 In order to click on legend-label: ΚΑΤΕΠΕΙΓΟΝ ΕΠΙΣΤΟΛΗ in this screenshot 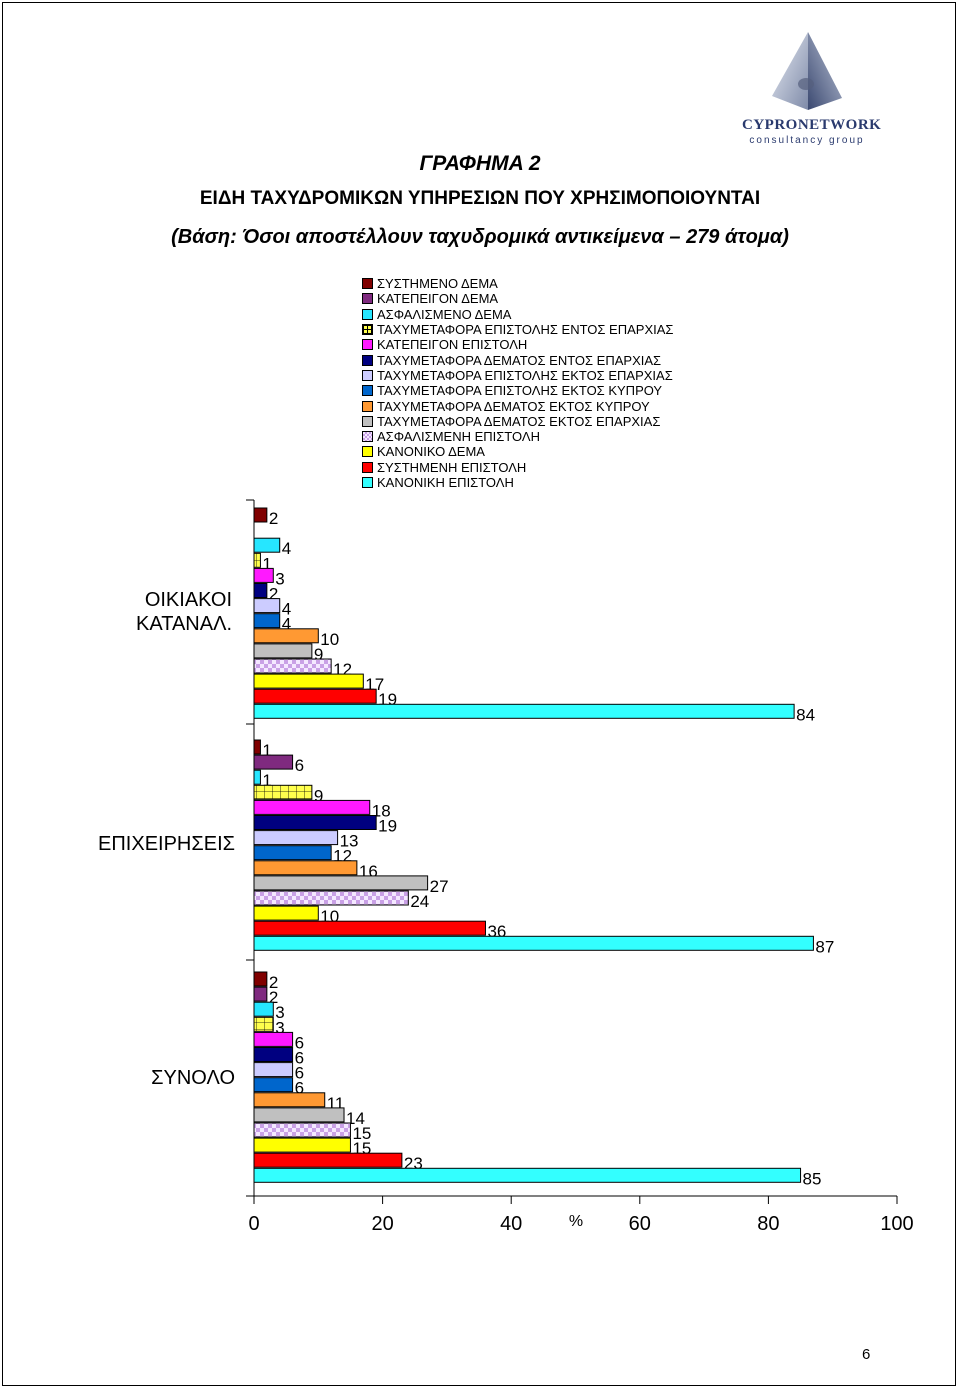, I will do `click(452, 345)`.